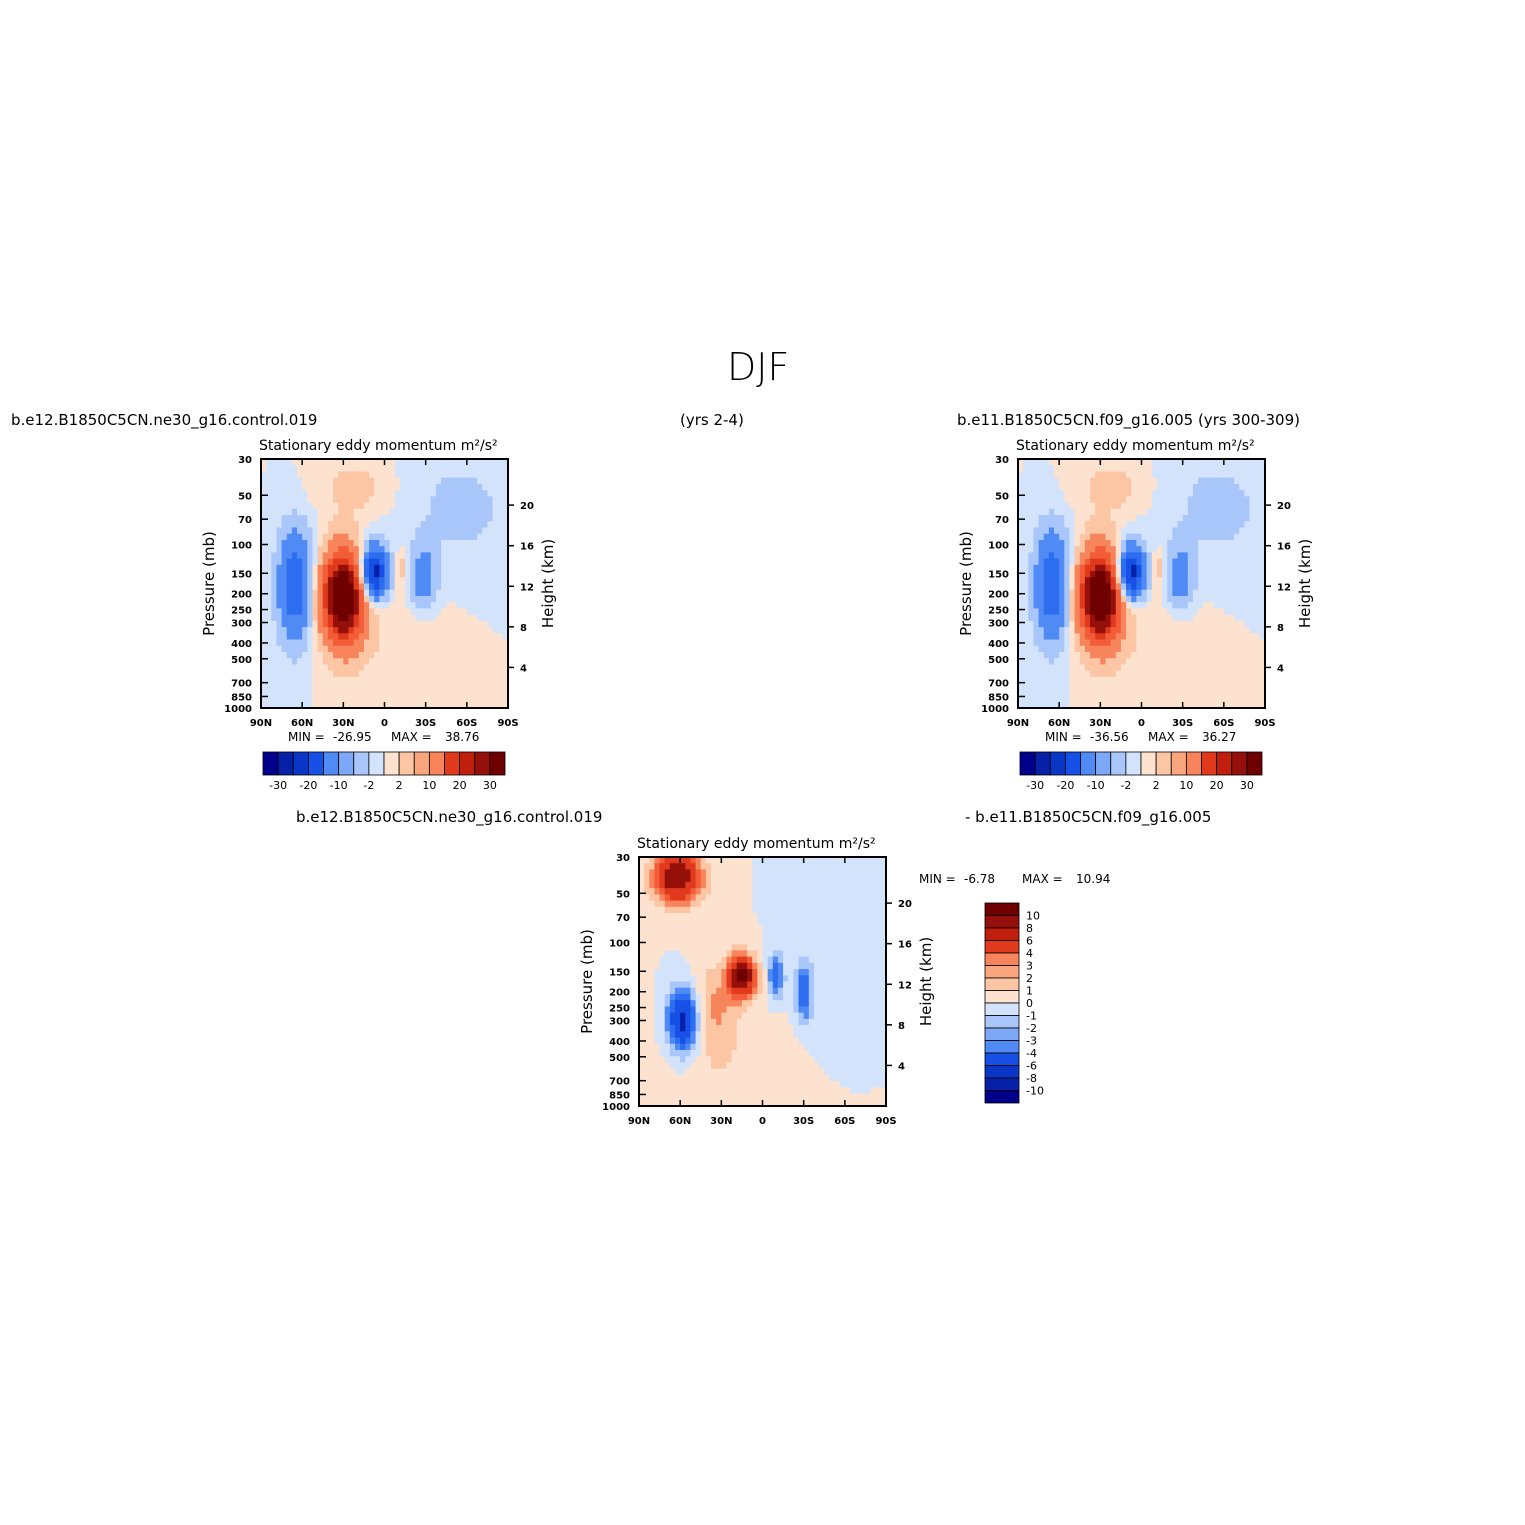  What do you see at coordinates (466, 723) in the screenshot?
I see `x-tick-label: 60S` at bounding box center [466, 723].